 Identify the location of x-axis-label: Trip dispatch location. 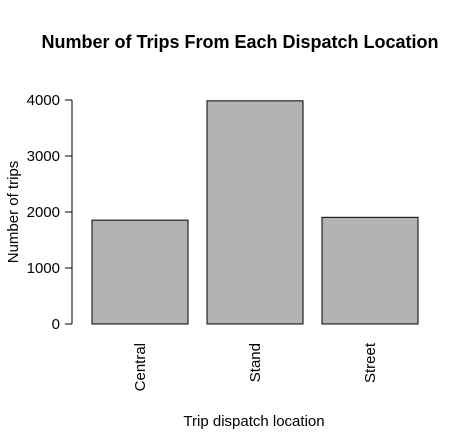
(253, 421).